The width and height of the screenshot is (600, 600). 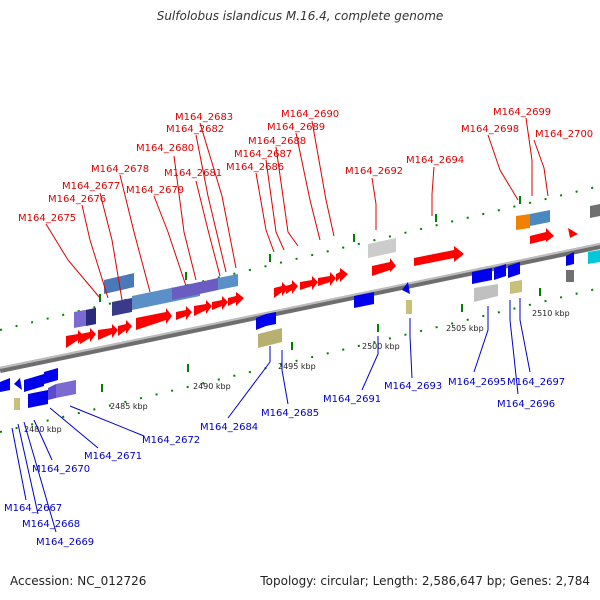 What do you see at coordinates (51, 524) in the screenshot?
I see `gene-label-M164_2668: M164_2668` at bounding box center [51, 524].